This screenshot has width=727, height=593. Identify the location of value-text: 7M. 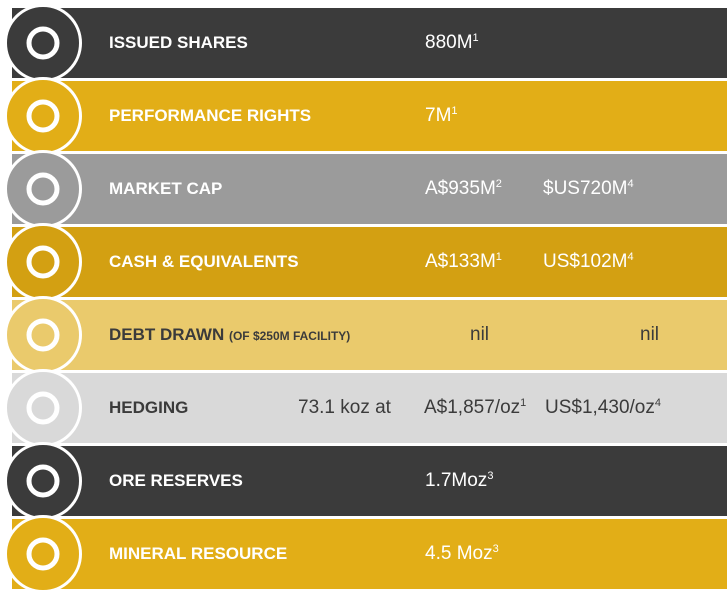
(438, 115).